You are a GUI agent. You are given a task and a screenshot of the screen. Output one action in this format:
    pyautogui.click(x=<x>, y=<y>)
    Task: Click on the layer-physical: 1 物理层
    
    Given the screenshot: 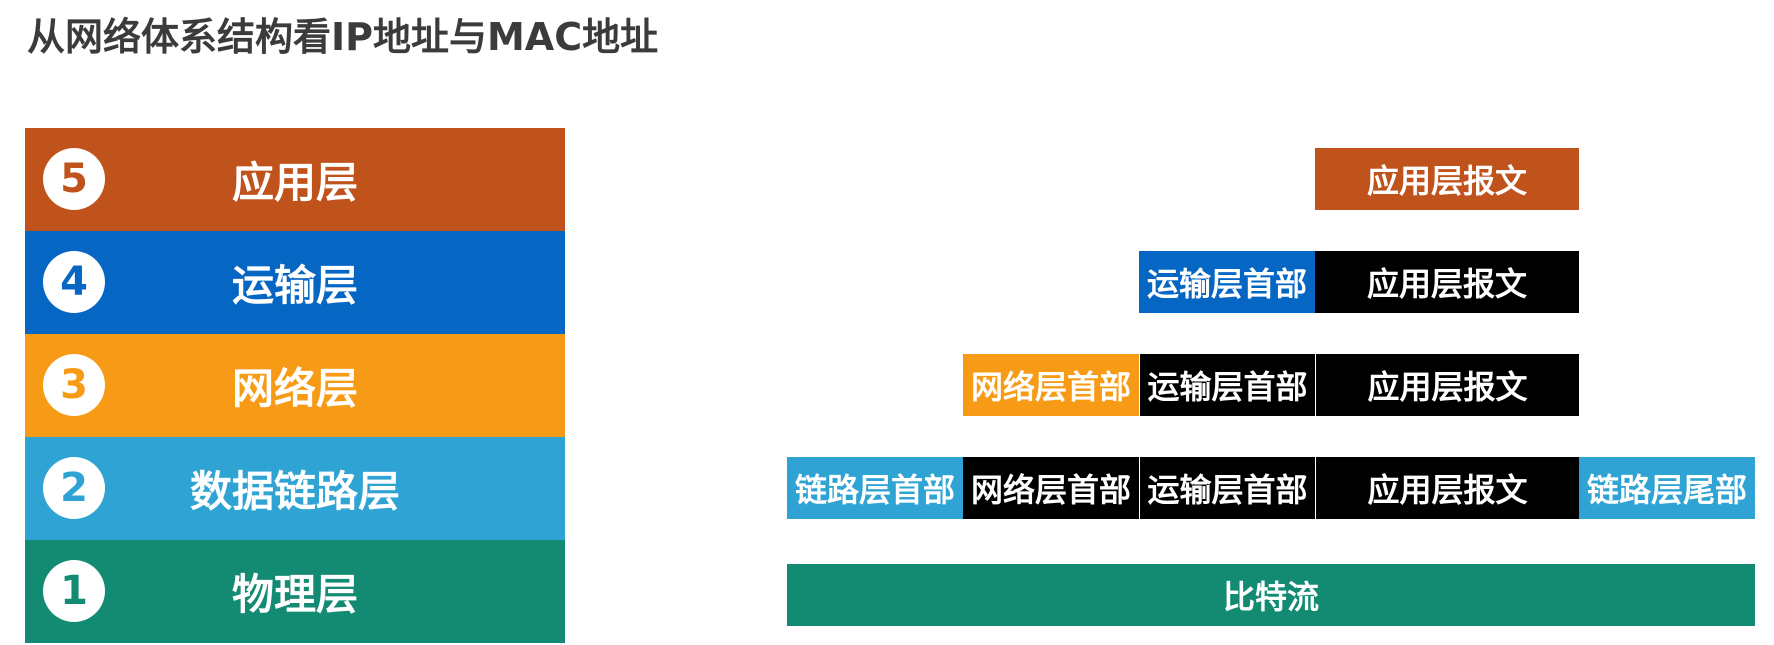 What is the action you would take?
    pyautogui.click(x=295, y=591)
    